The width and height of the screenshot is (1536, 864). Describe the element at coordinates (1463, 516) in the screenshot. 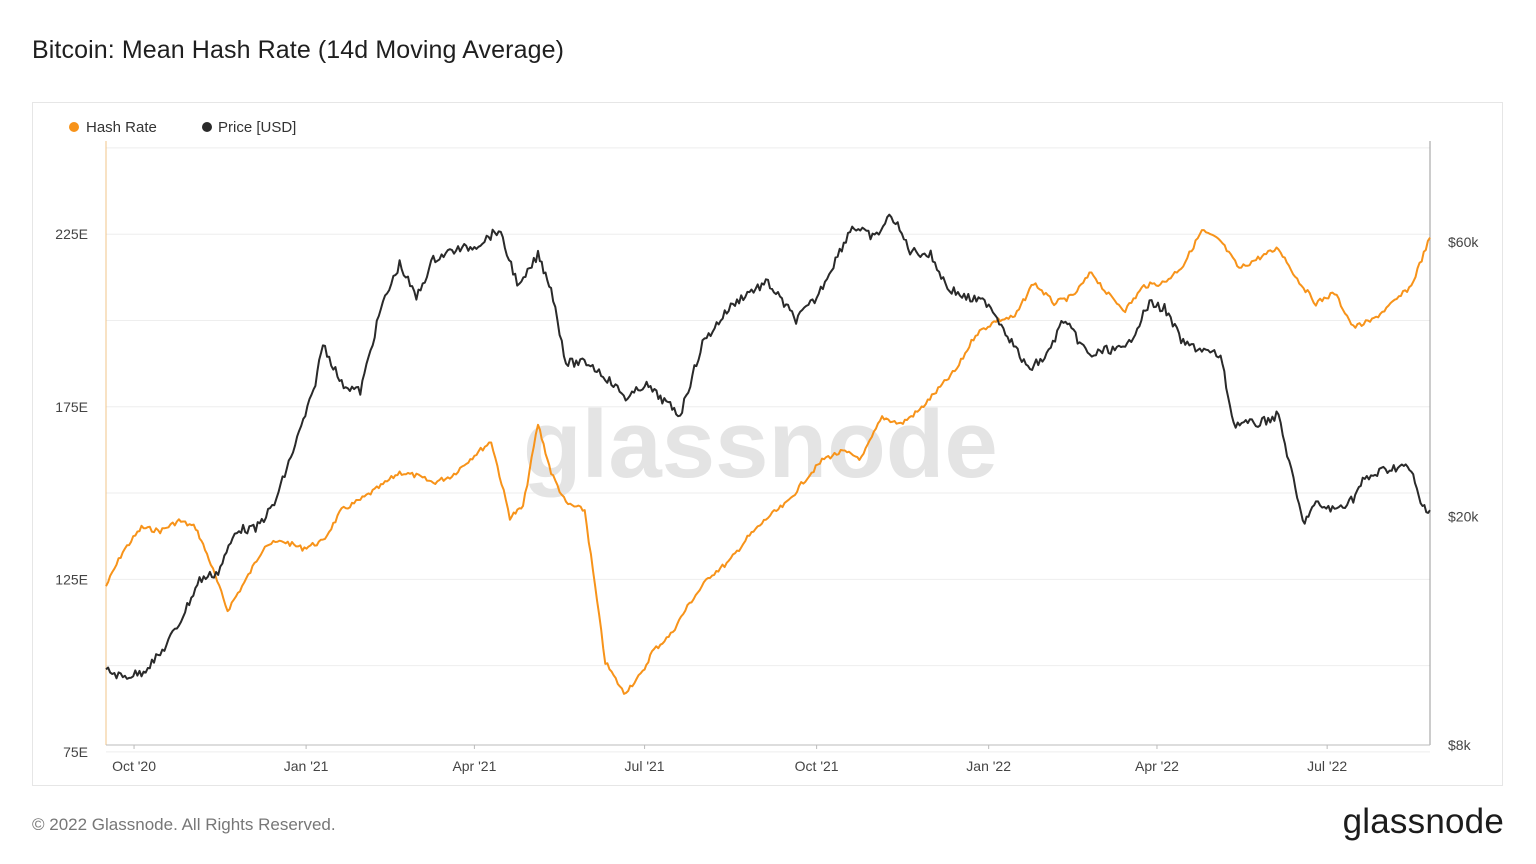

I see `y-right-tick-label: $20k` at that location.